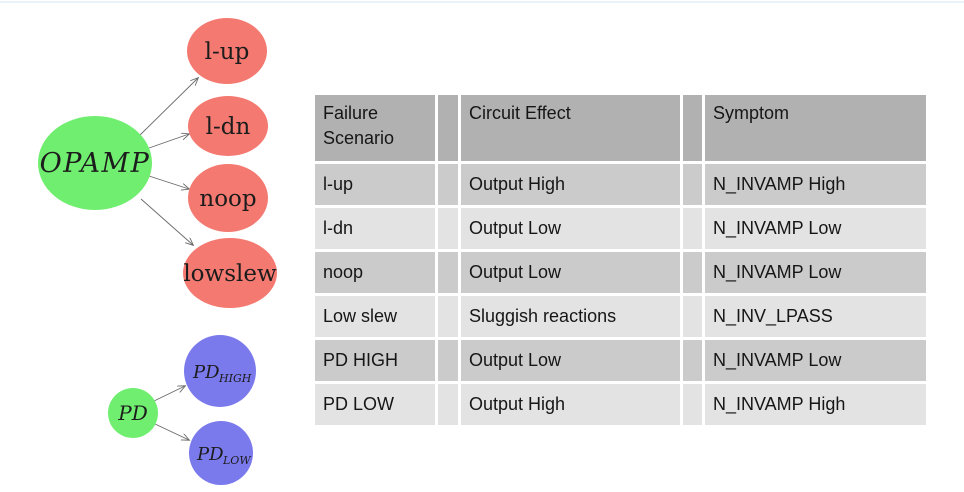  I want to click on cell-scenario: l-dn, so click(375, 228).